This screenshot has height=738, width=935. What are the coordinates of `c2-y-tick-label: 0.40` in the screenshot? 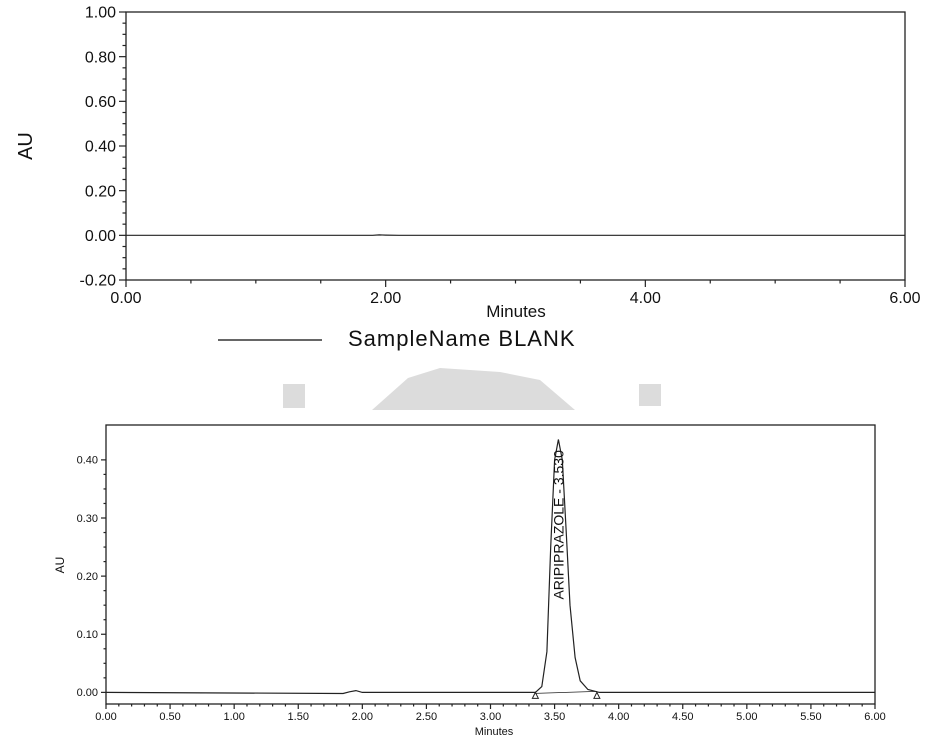 It's located at (87, 461).